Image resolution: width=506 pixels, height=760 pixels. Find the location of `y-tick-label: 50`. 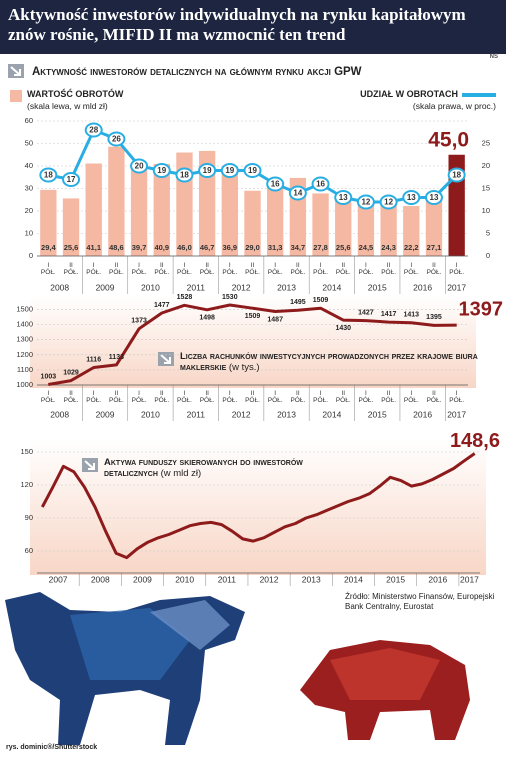

y-tick-label: 50 is located at coordinates (29, 142).